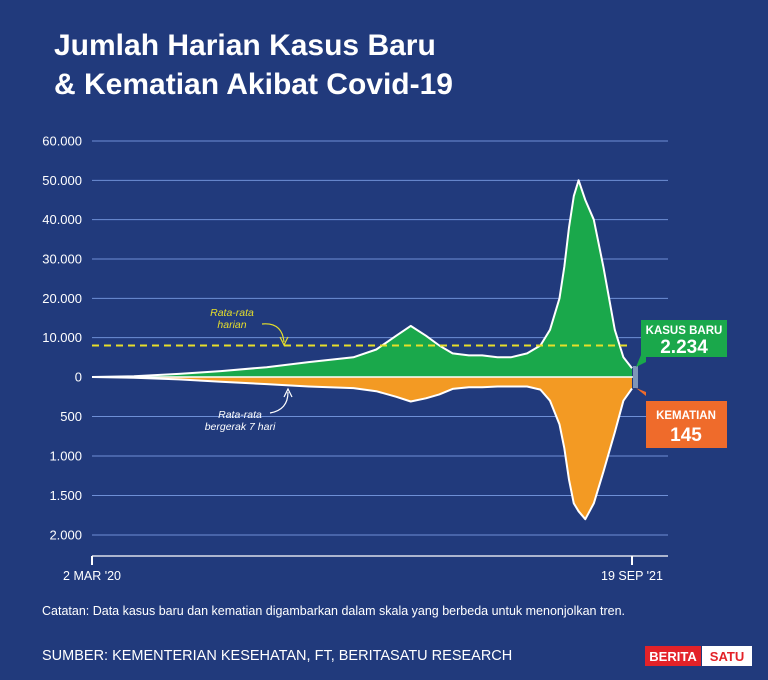  Describe the element at coordinates (240, 427) in the screenshot. I see `moving-average-label-line-2: bergerak 7 hari` at that location.